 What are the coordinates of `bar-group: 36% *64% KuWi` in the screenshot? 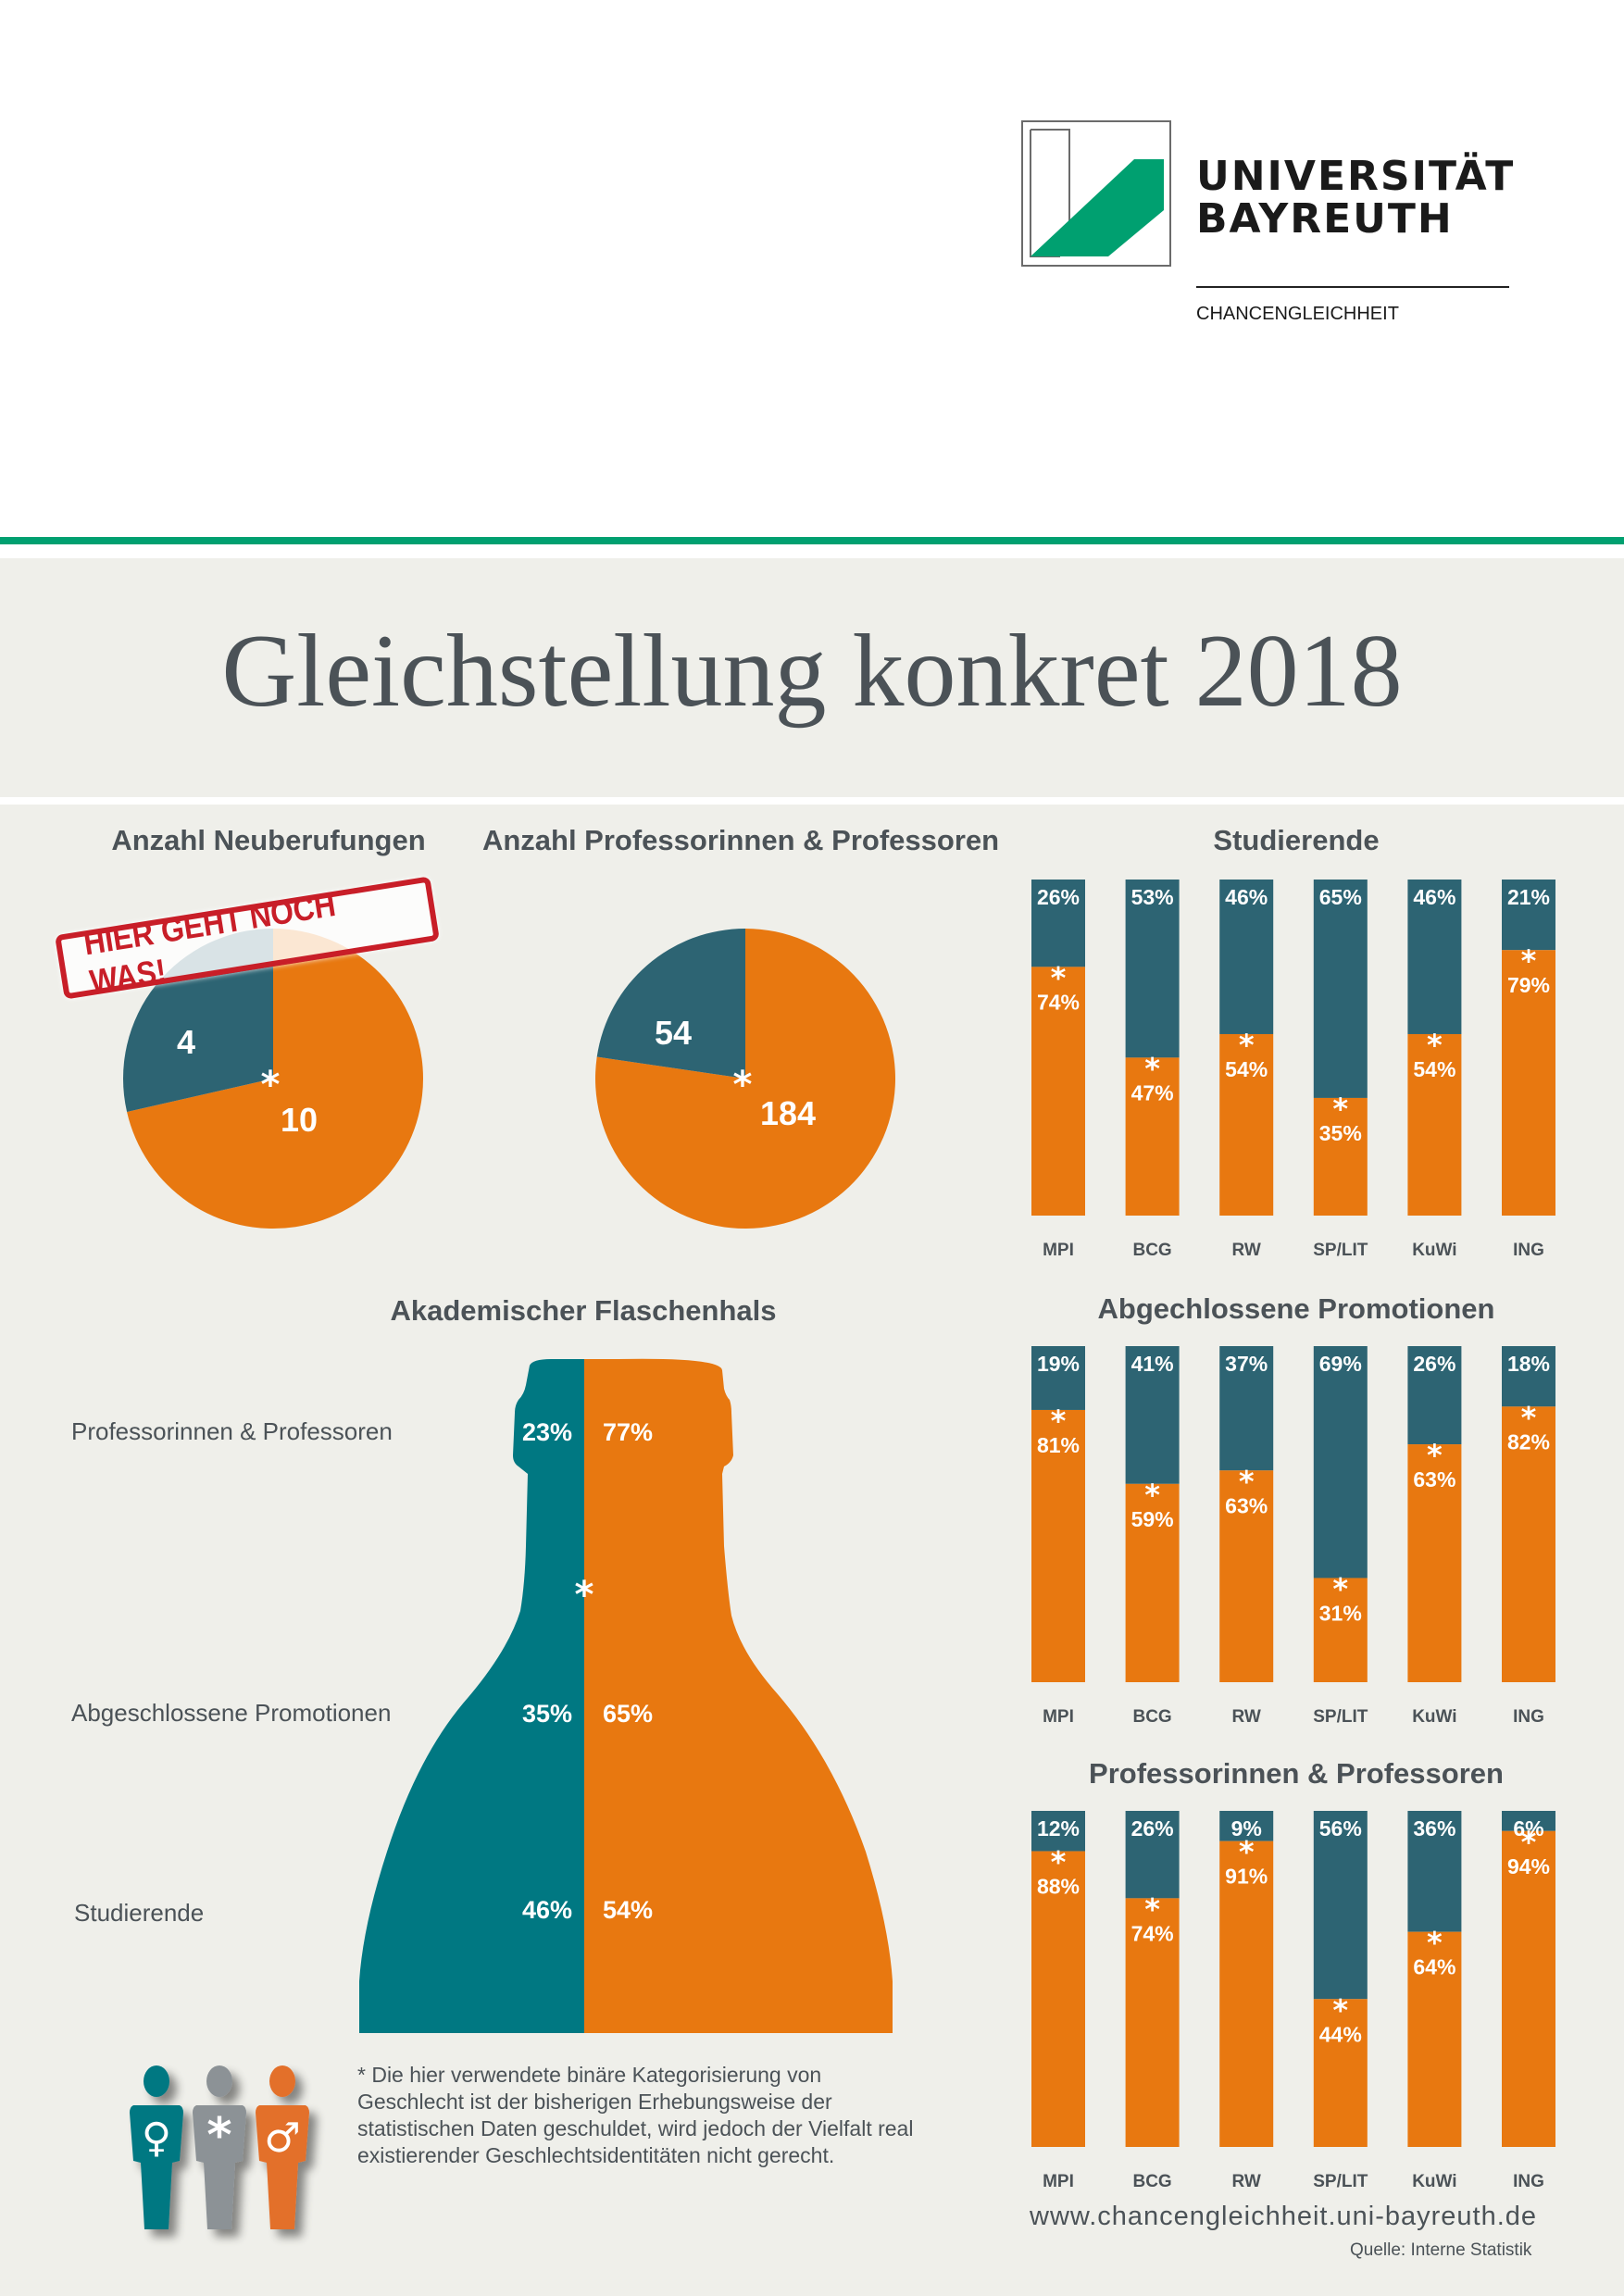 It's located at (1434, 2001).